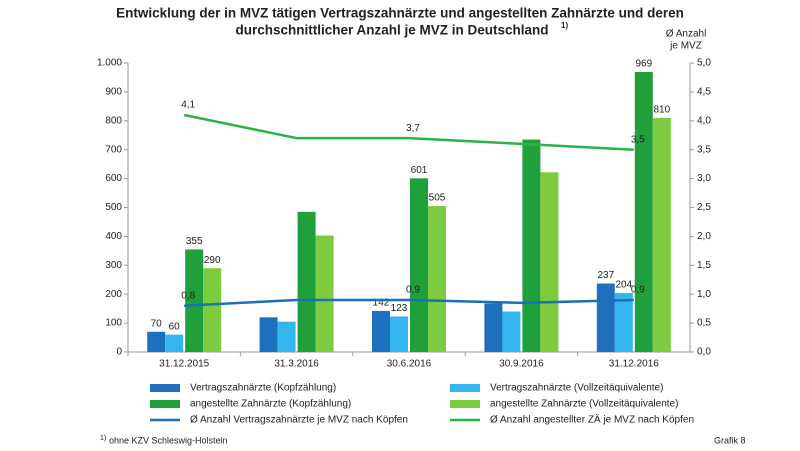 This screenshot has width=800, height=451. Describe the element at coordinates (564, 25) in the screenshot. I see `title-note: 1)` at that location.